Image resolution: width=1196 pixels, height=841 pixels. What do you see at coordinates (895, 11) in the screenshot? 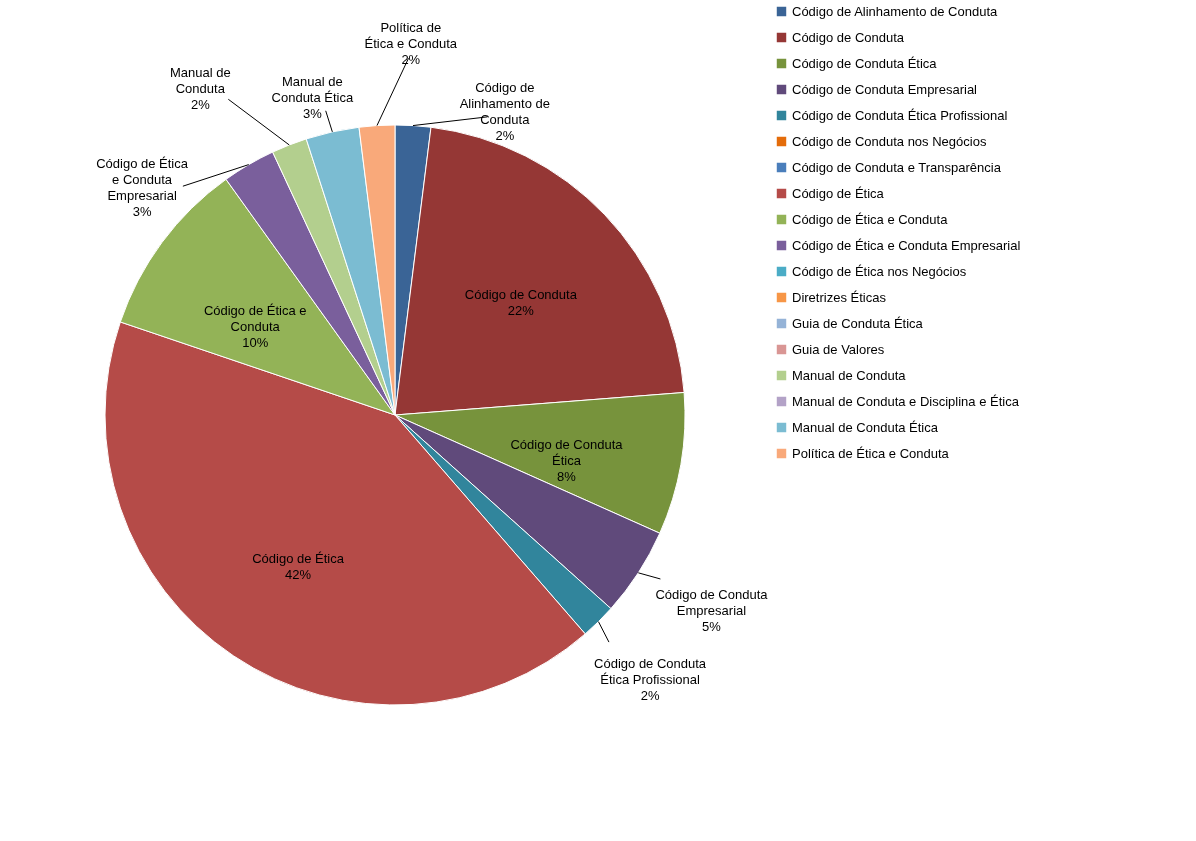
I see `legend-label: Código de Alinhamento de Conduta` at bounding box center [895, 11].